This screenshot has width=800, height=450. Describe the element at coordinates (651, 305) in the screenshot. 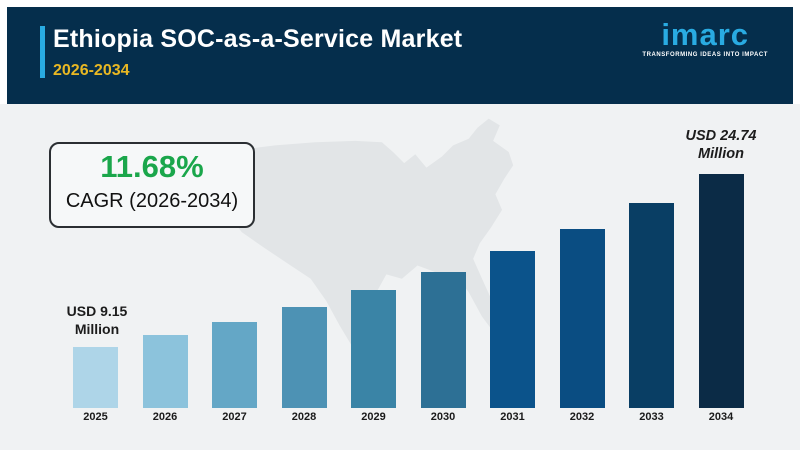

I see `bar-2033` at that location.